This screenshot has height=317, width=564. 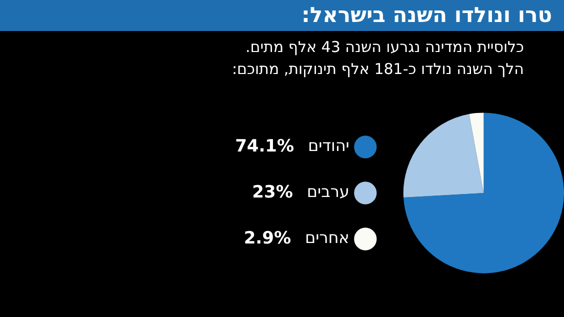 What do you see at coordinates (328, 192) in the screenshot?
I see `legend-label: ערבים` at bounding box center [328, 192].